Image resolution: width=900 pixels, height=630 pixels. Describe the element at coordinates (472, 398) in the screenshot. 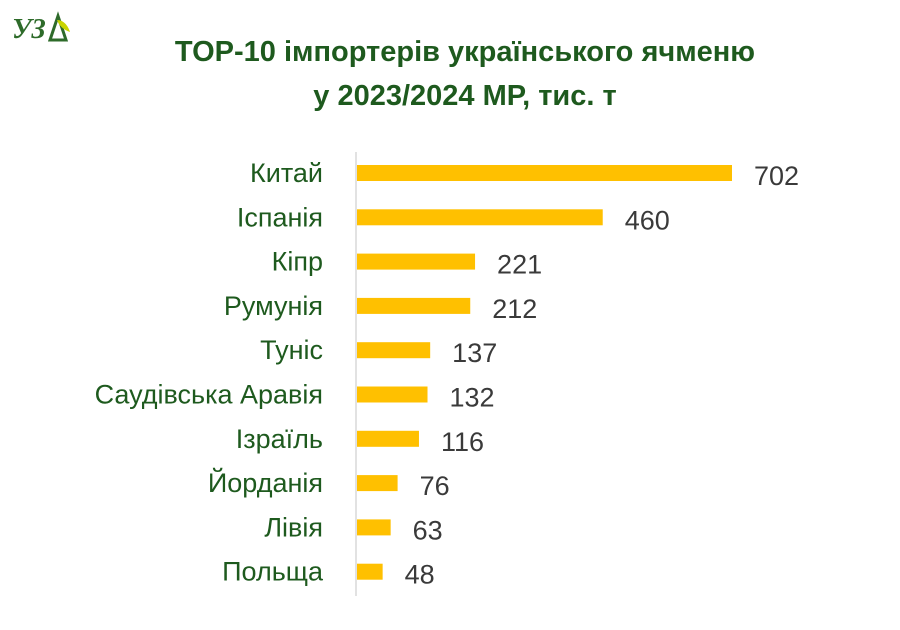

I see `value-label: 132` at that location.